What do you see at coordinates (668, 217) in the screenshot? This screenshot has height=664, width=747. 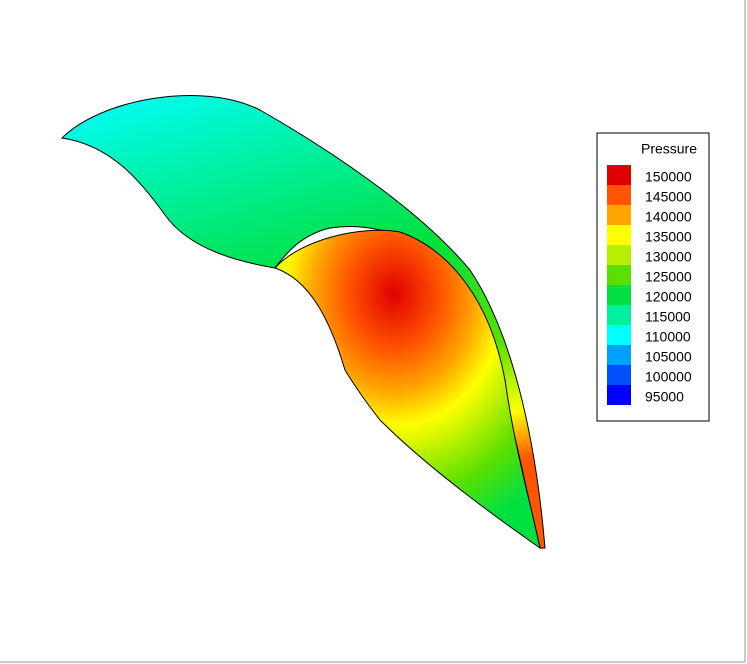 I see `legend-label: 140000` at bounding box center [668, 217].